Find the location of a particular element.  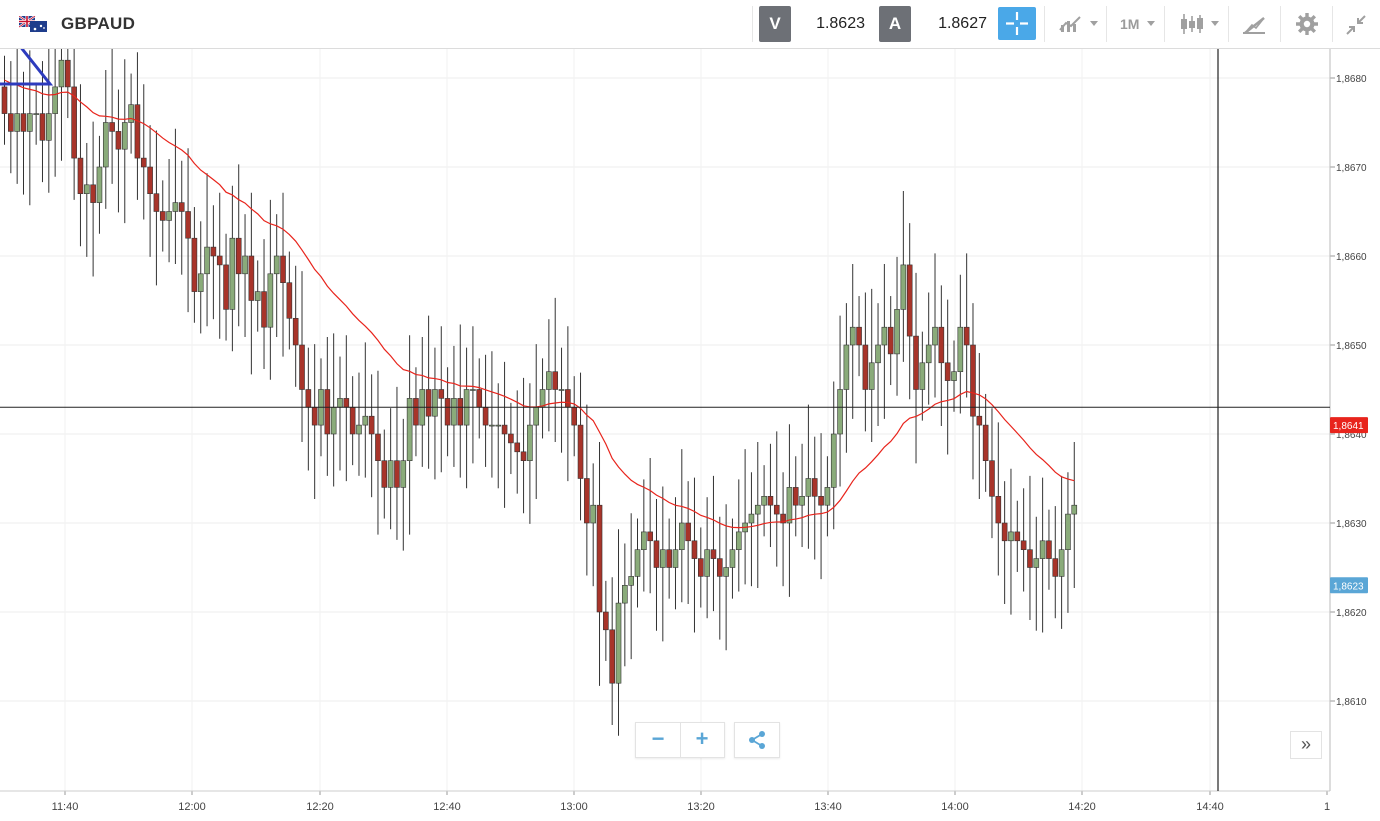

x-tick-label: 13:20 is located at coordinates (701, 807).